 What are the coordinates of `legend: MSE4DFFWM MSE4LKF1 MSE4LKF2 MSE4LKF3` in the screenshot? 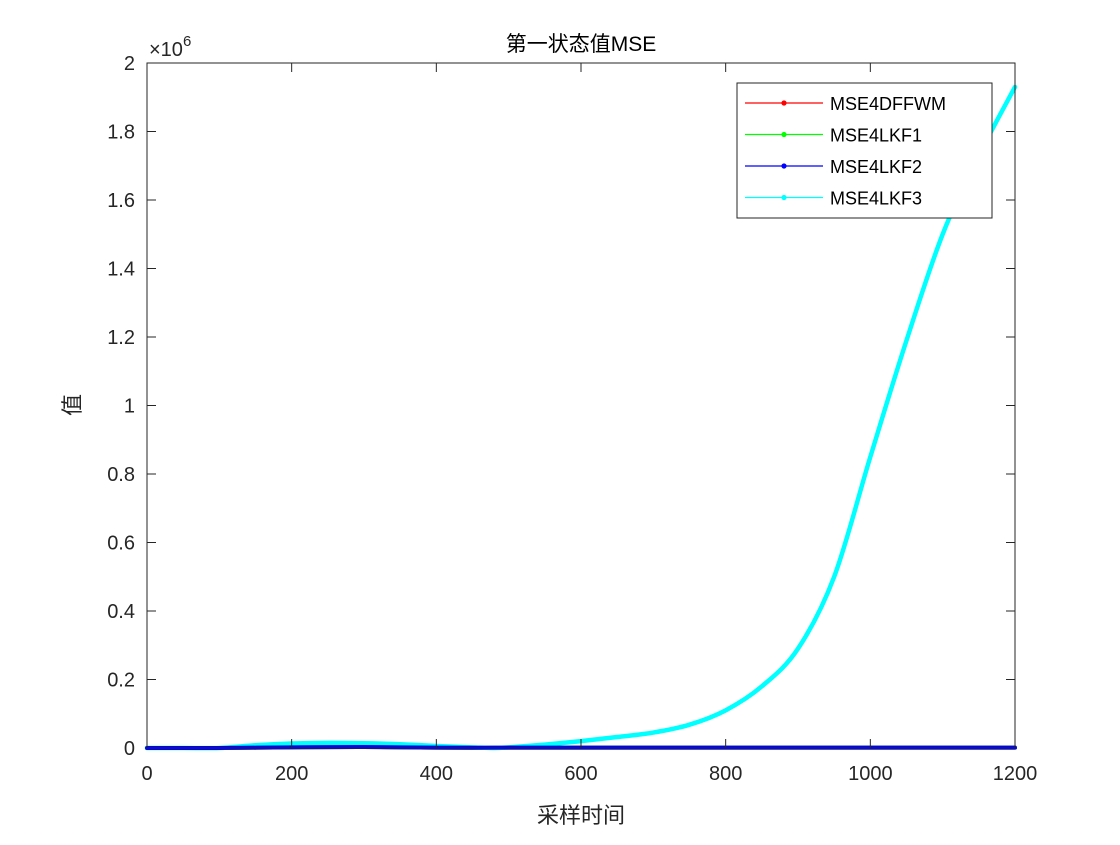 It's located at (864, 150).